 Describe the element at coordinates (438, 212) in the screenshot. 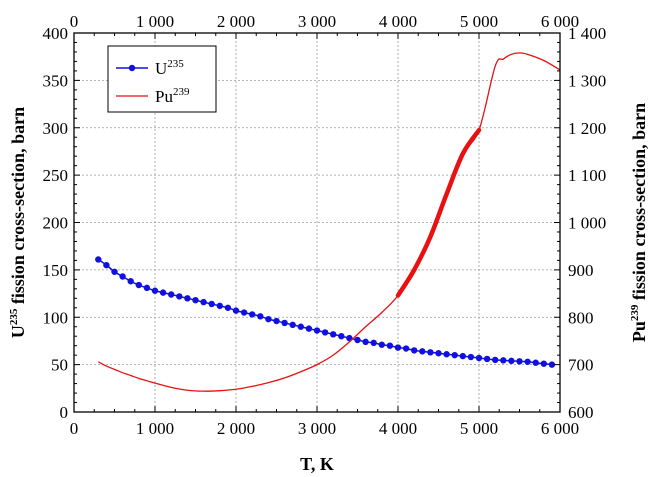

I see `series-highlight-pu239` at that location.